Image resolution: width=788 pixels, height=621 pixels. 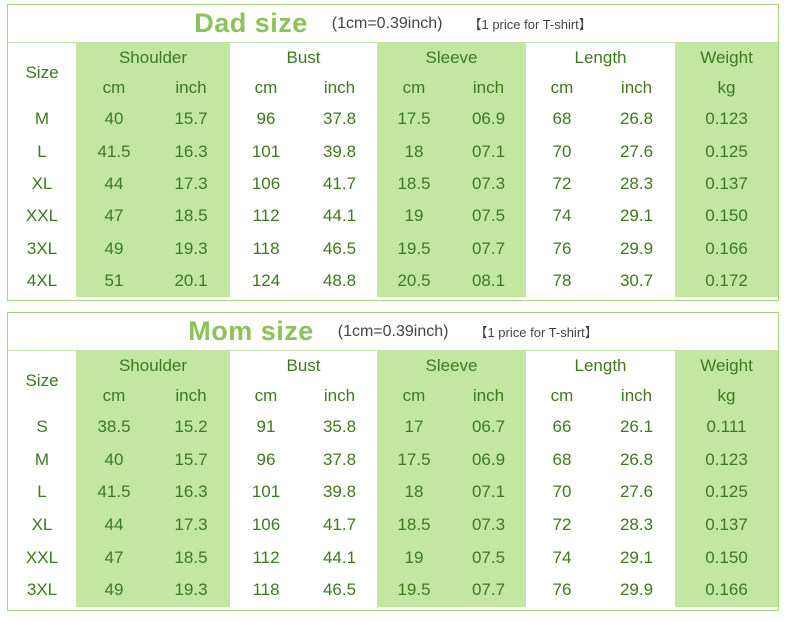 What do you see at coordinates (727, 58) in the screenshot?
I see `dad-weight-header: Weight` at bounding box center [727, 58].